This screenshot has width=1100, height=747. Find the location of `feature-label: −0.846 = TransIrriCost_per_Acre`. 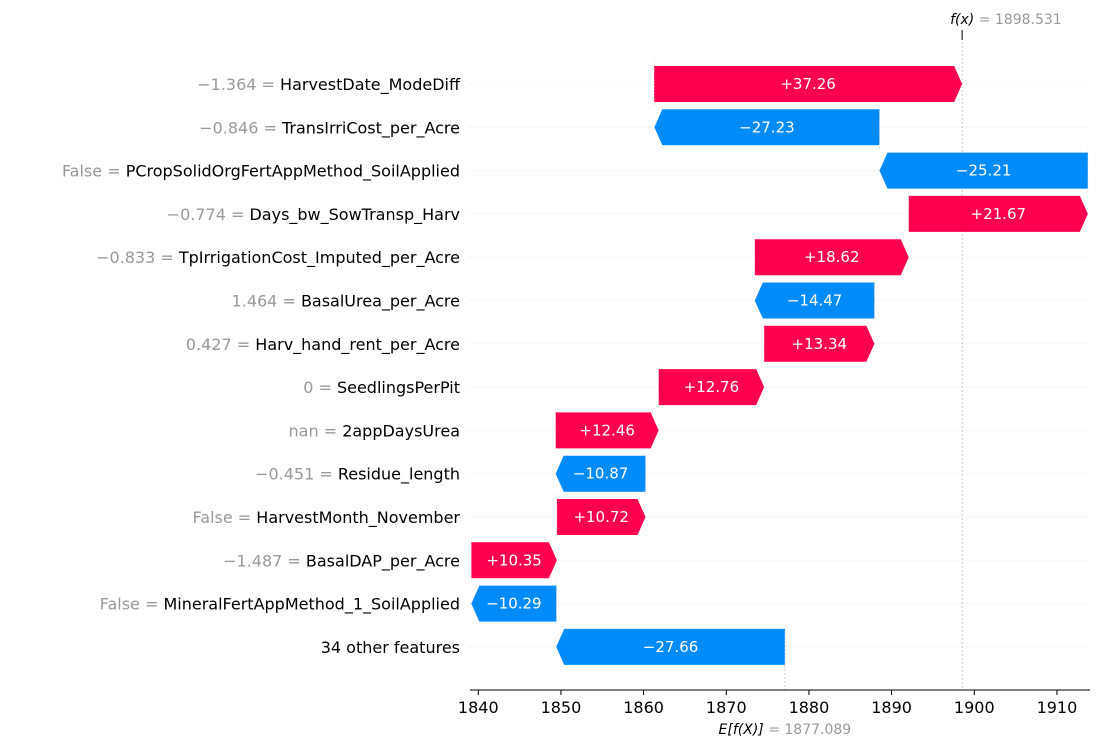

feature-label: −0.846 = TransIrriCost_per_Acre is located at coordinates (329, 128).